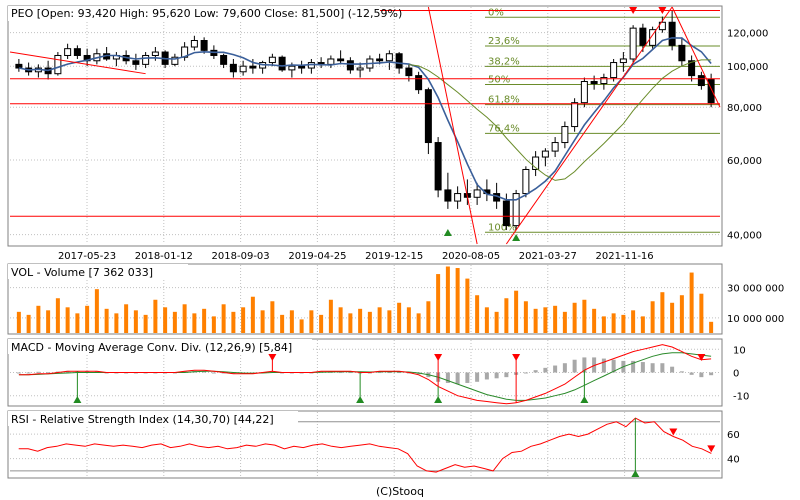  I want to click on rsi-buy-arrow, so click(635, 473).